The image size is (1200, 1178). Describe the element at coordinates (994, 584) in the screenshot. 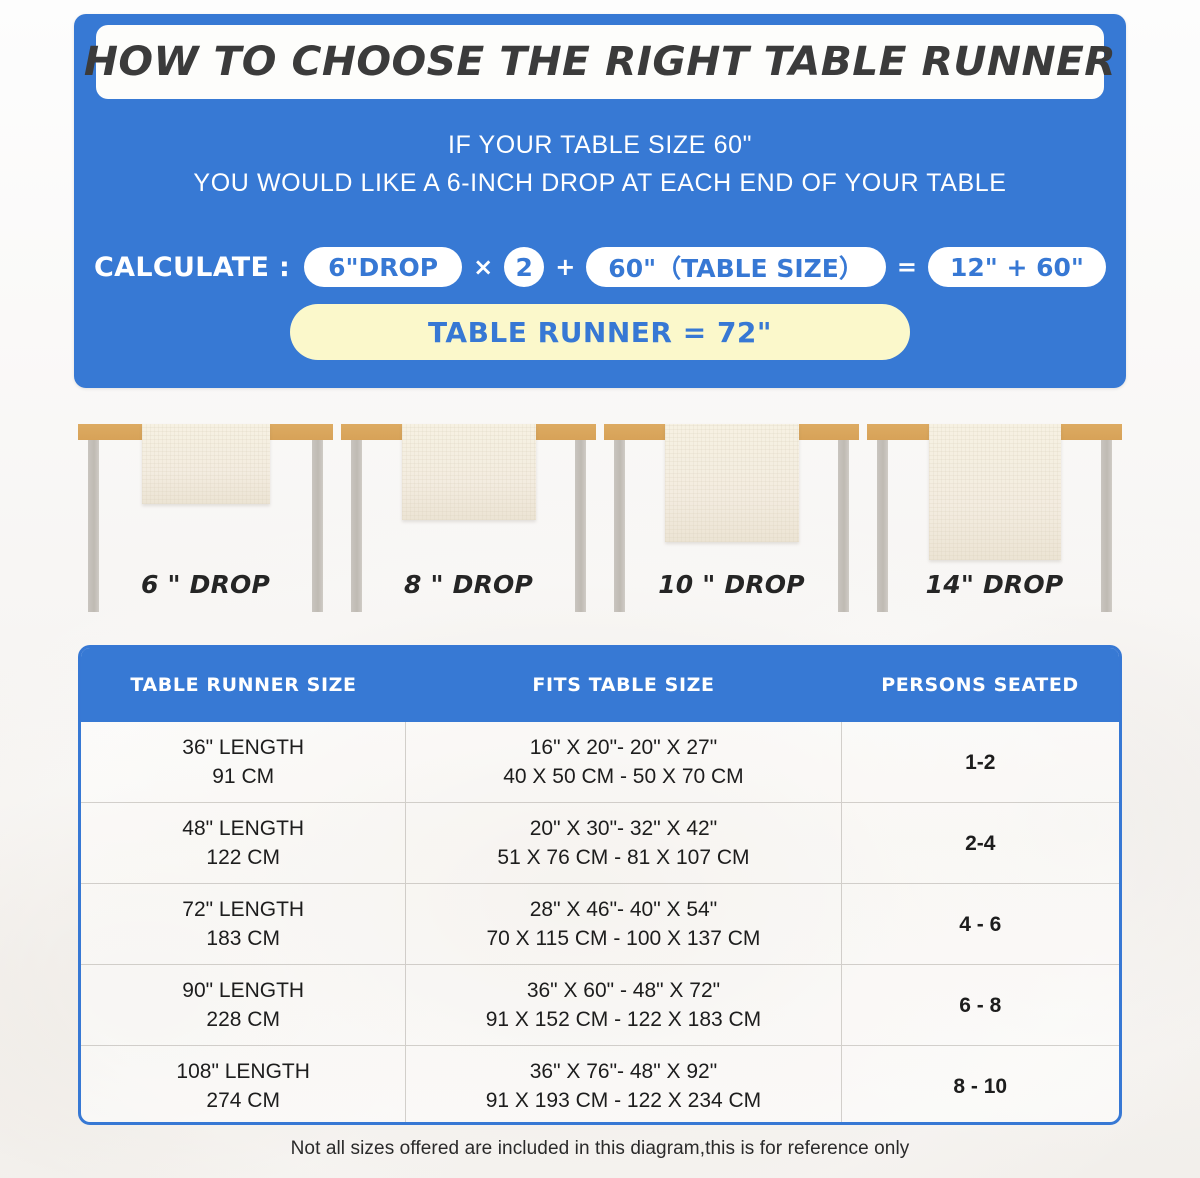

I see `drop-label: 14" DROP` at that location.